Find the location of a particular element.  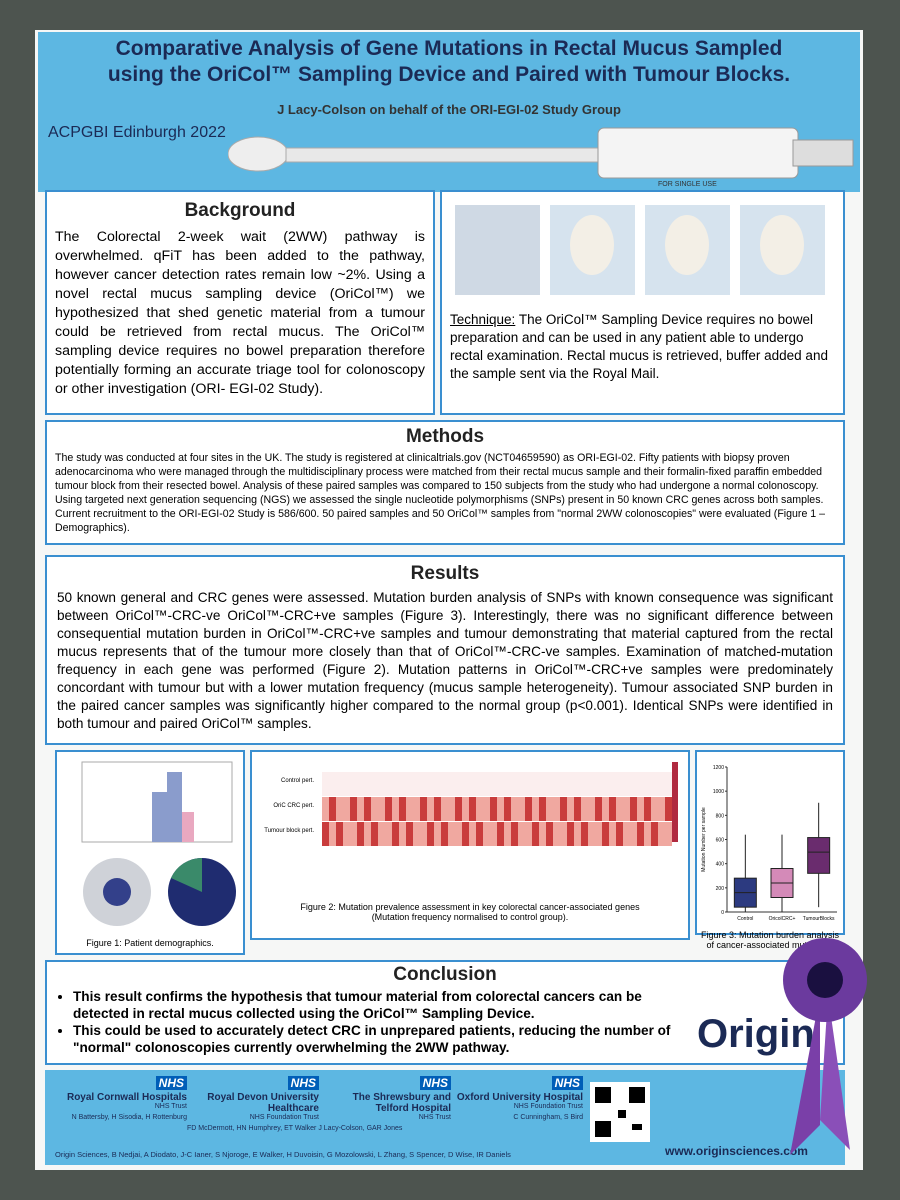

hospital-authors: C Cunningham, S Bird is located at coordinates (548, 1117).